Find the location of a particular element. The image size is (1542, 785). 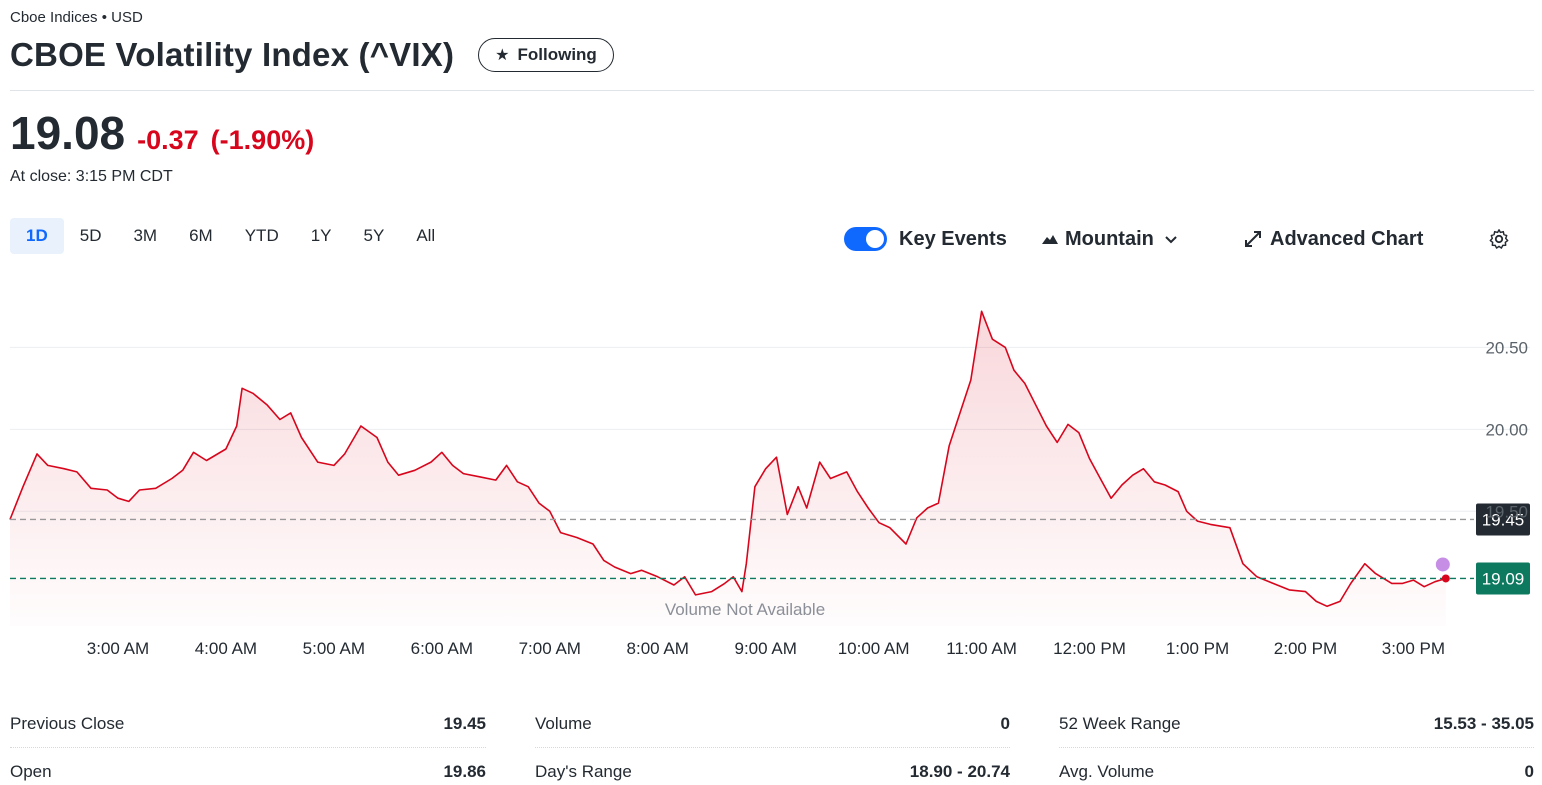

x-tick-label: 4:00 AM is located at coordinates (226, 648).